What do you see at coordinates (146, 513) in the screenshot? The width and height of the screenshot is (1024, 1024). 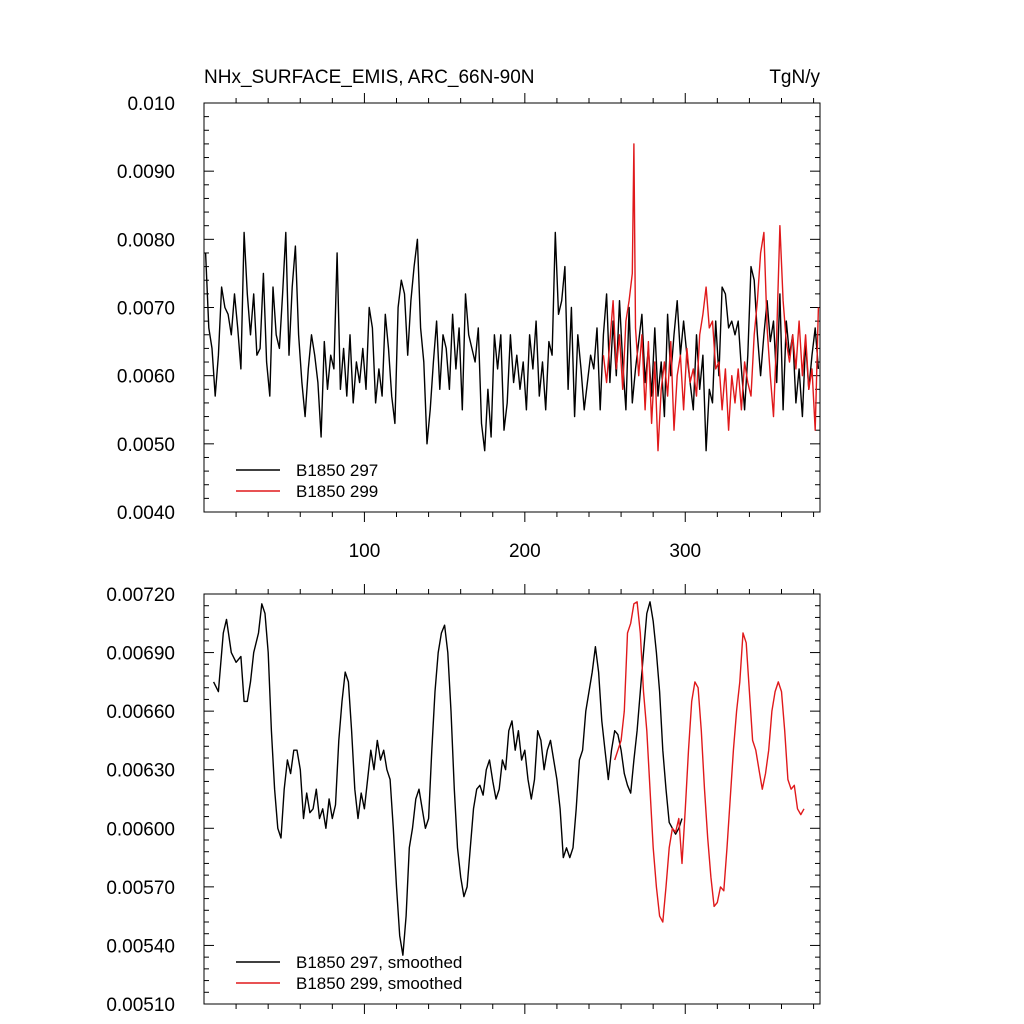 I see `y-tick-label: 0.0040` at bounding box center [146, 513].